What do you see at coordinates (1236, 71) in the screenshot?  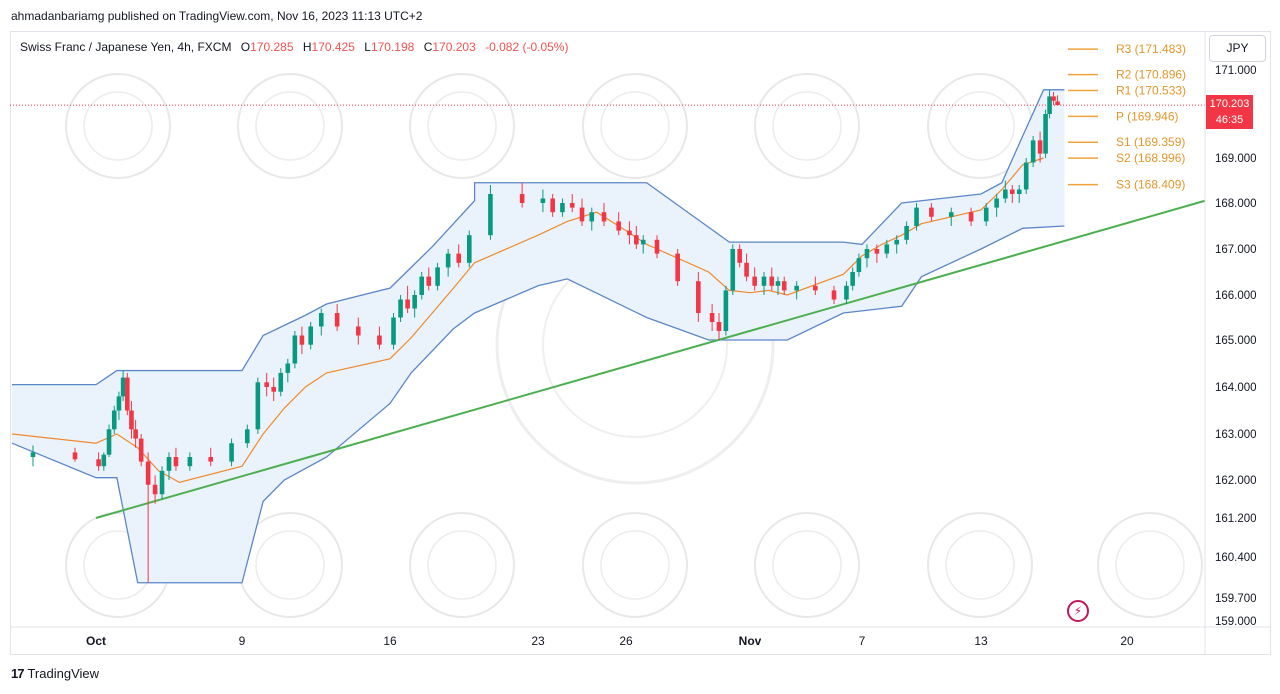 I see `y-tick-label: 171.000` at bounding box center [1236, 71].